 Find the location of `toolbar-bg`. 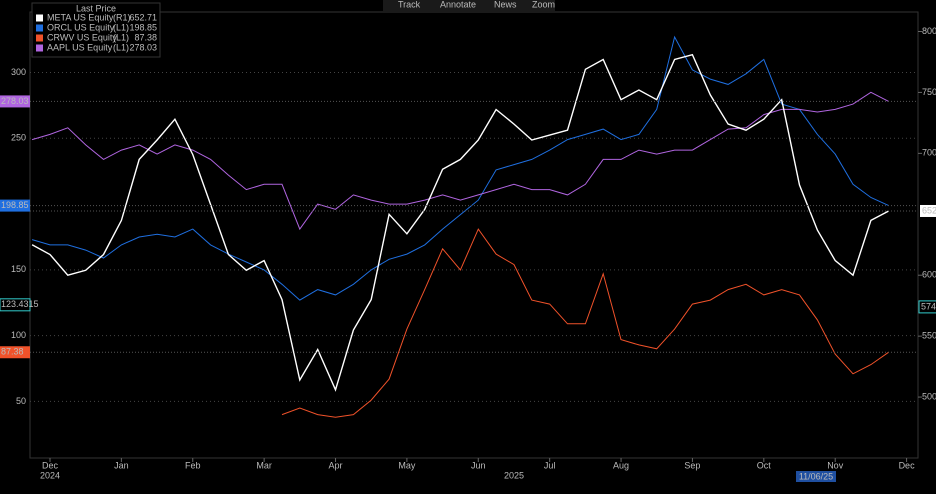

toolbar-bg is located at coordinates (469, 5).